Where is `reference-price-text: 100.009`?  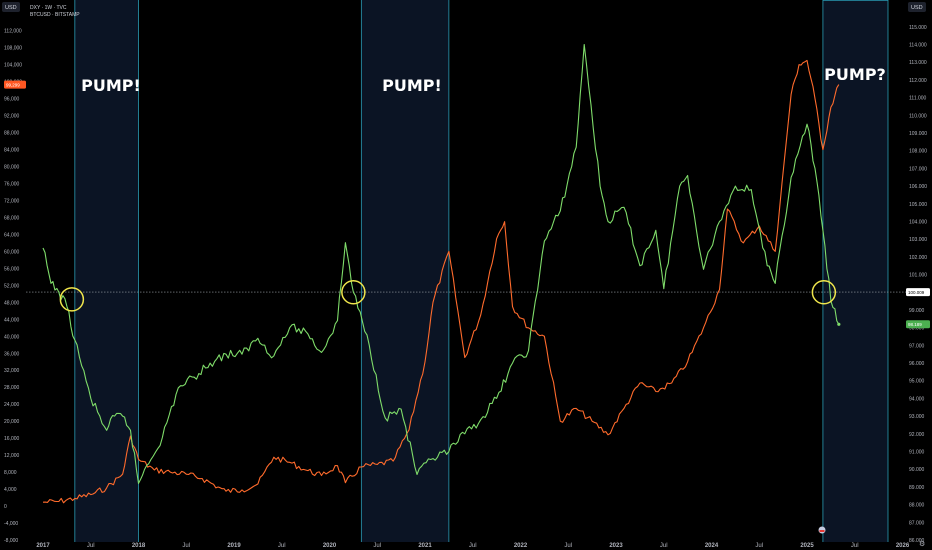
reference-price-text: 100.009 is located at coordinates (916, 292).